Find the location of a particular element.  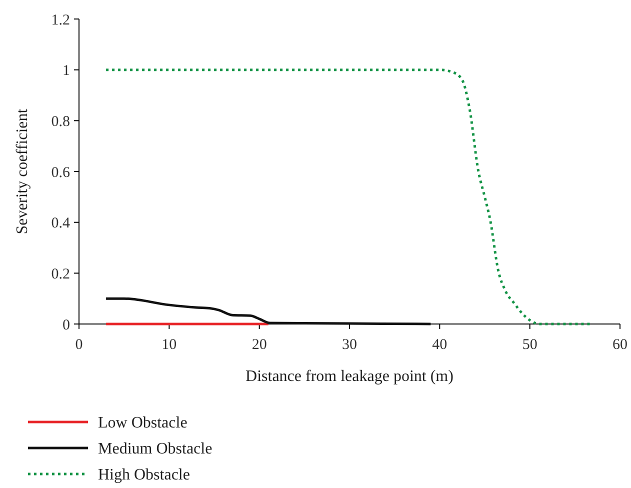

legend-label: Low Obstacle is located at coordinates (143, 423).